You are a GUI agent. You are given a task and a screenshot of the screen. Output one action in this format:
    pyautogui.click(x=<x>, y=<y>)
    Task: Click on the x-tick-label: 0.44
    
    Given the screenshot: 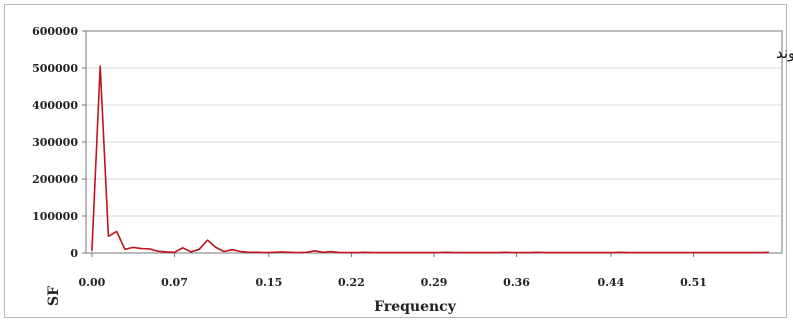 What is the action you would take?
    pyautogui.click(x=611, y=282)
    